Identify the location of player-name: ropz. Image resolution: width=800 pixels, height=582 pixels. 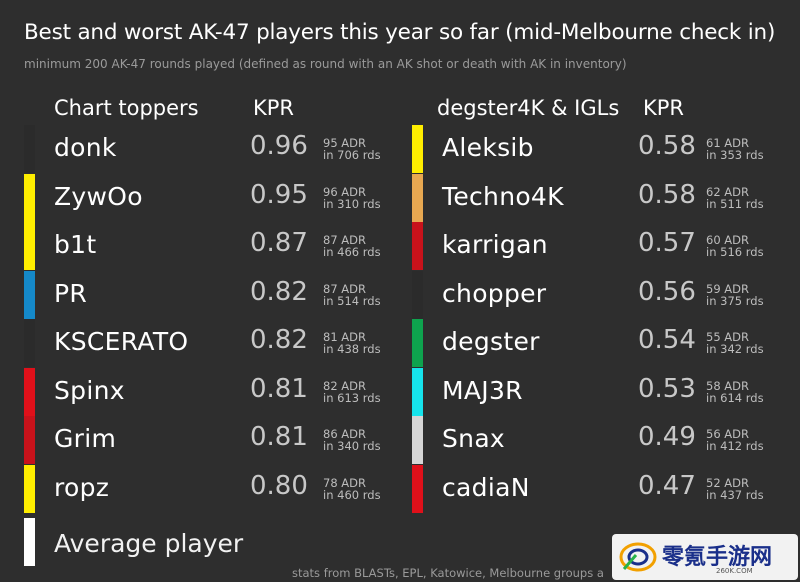
(82, 487).